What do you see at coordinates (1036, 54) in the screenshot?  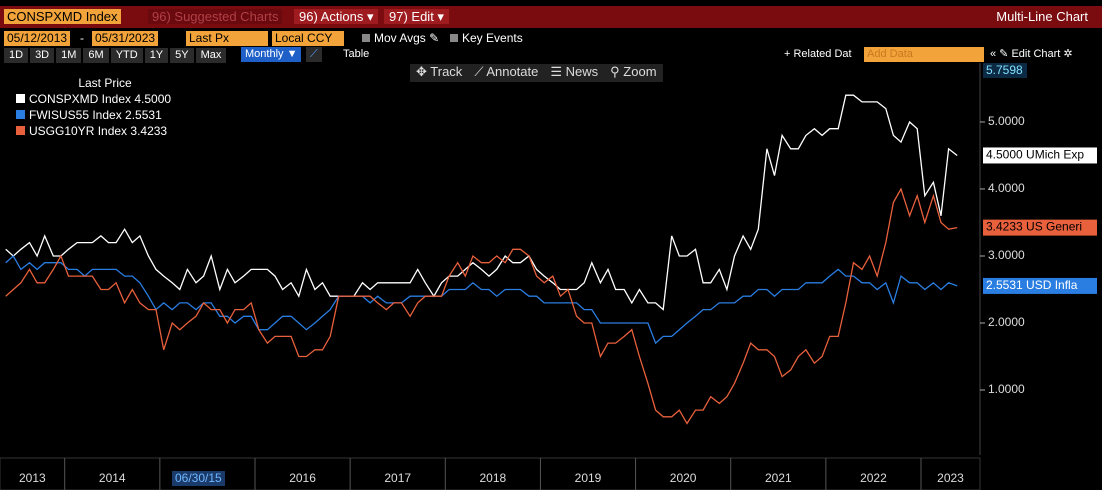 I see `edit-chart-label: Edit Chart` at bounding box center [1036, 54].